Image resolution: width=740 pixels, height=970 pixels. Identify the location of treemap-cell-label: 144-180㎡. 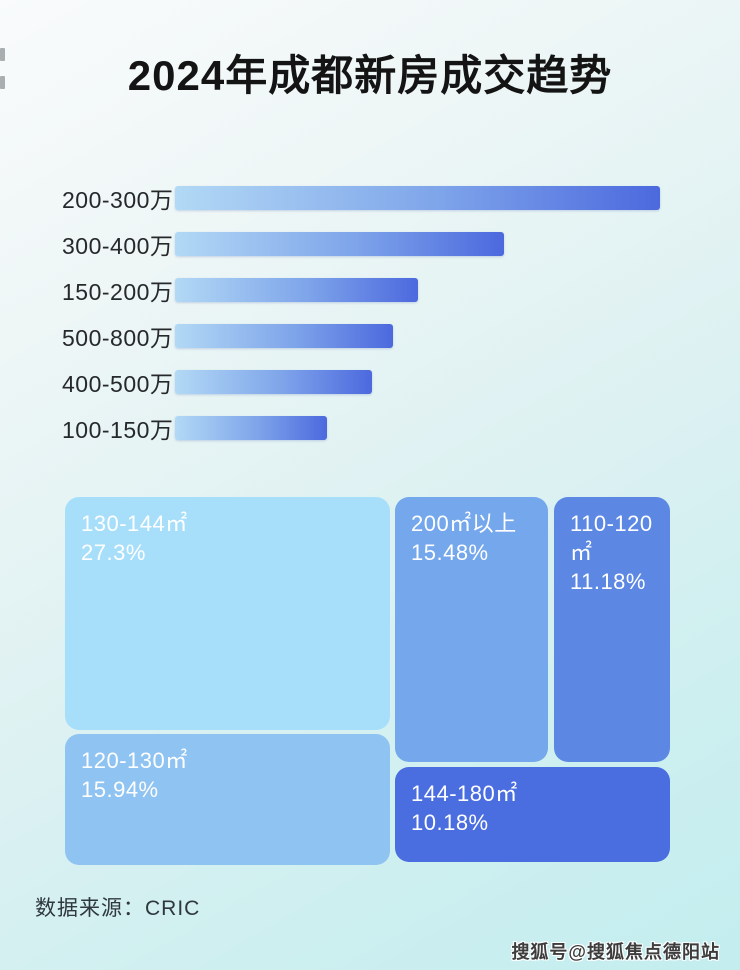
(464, 793).